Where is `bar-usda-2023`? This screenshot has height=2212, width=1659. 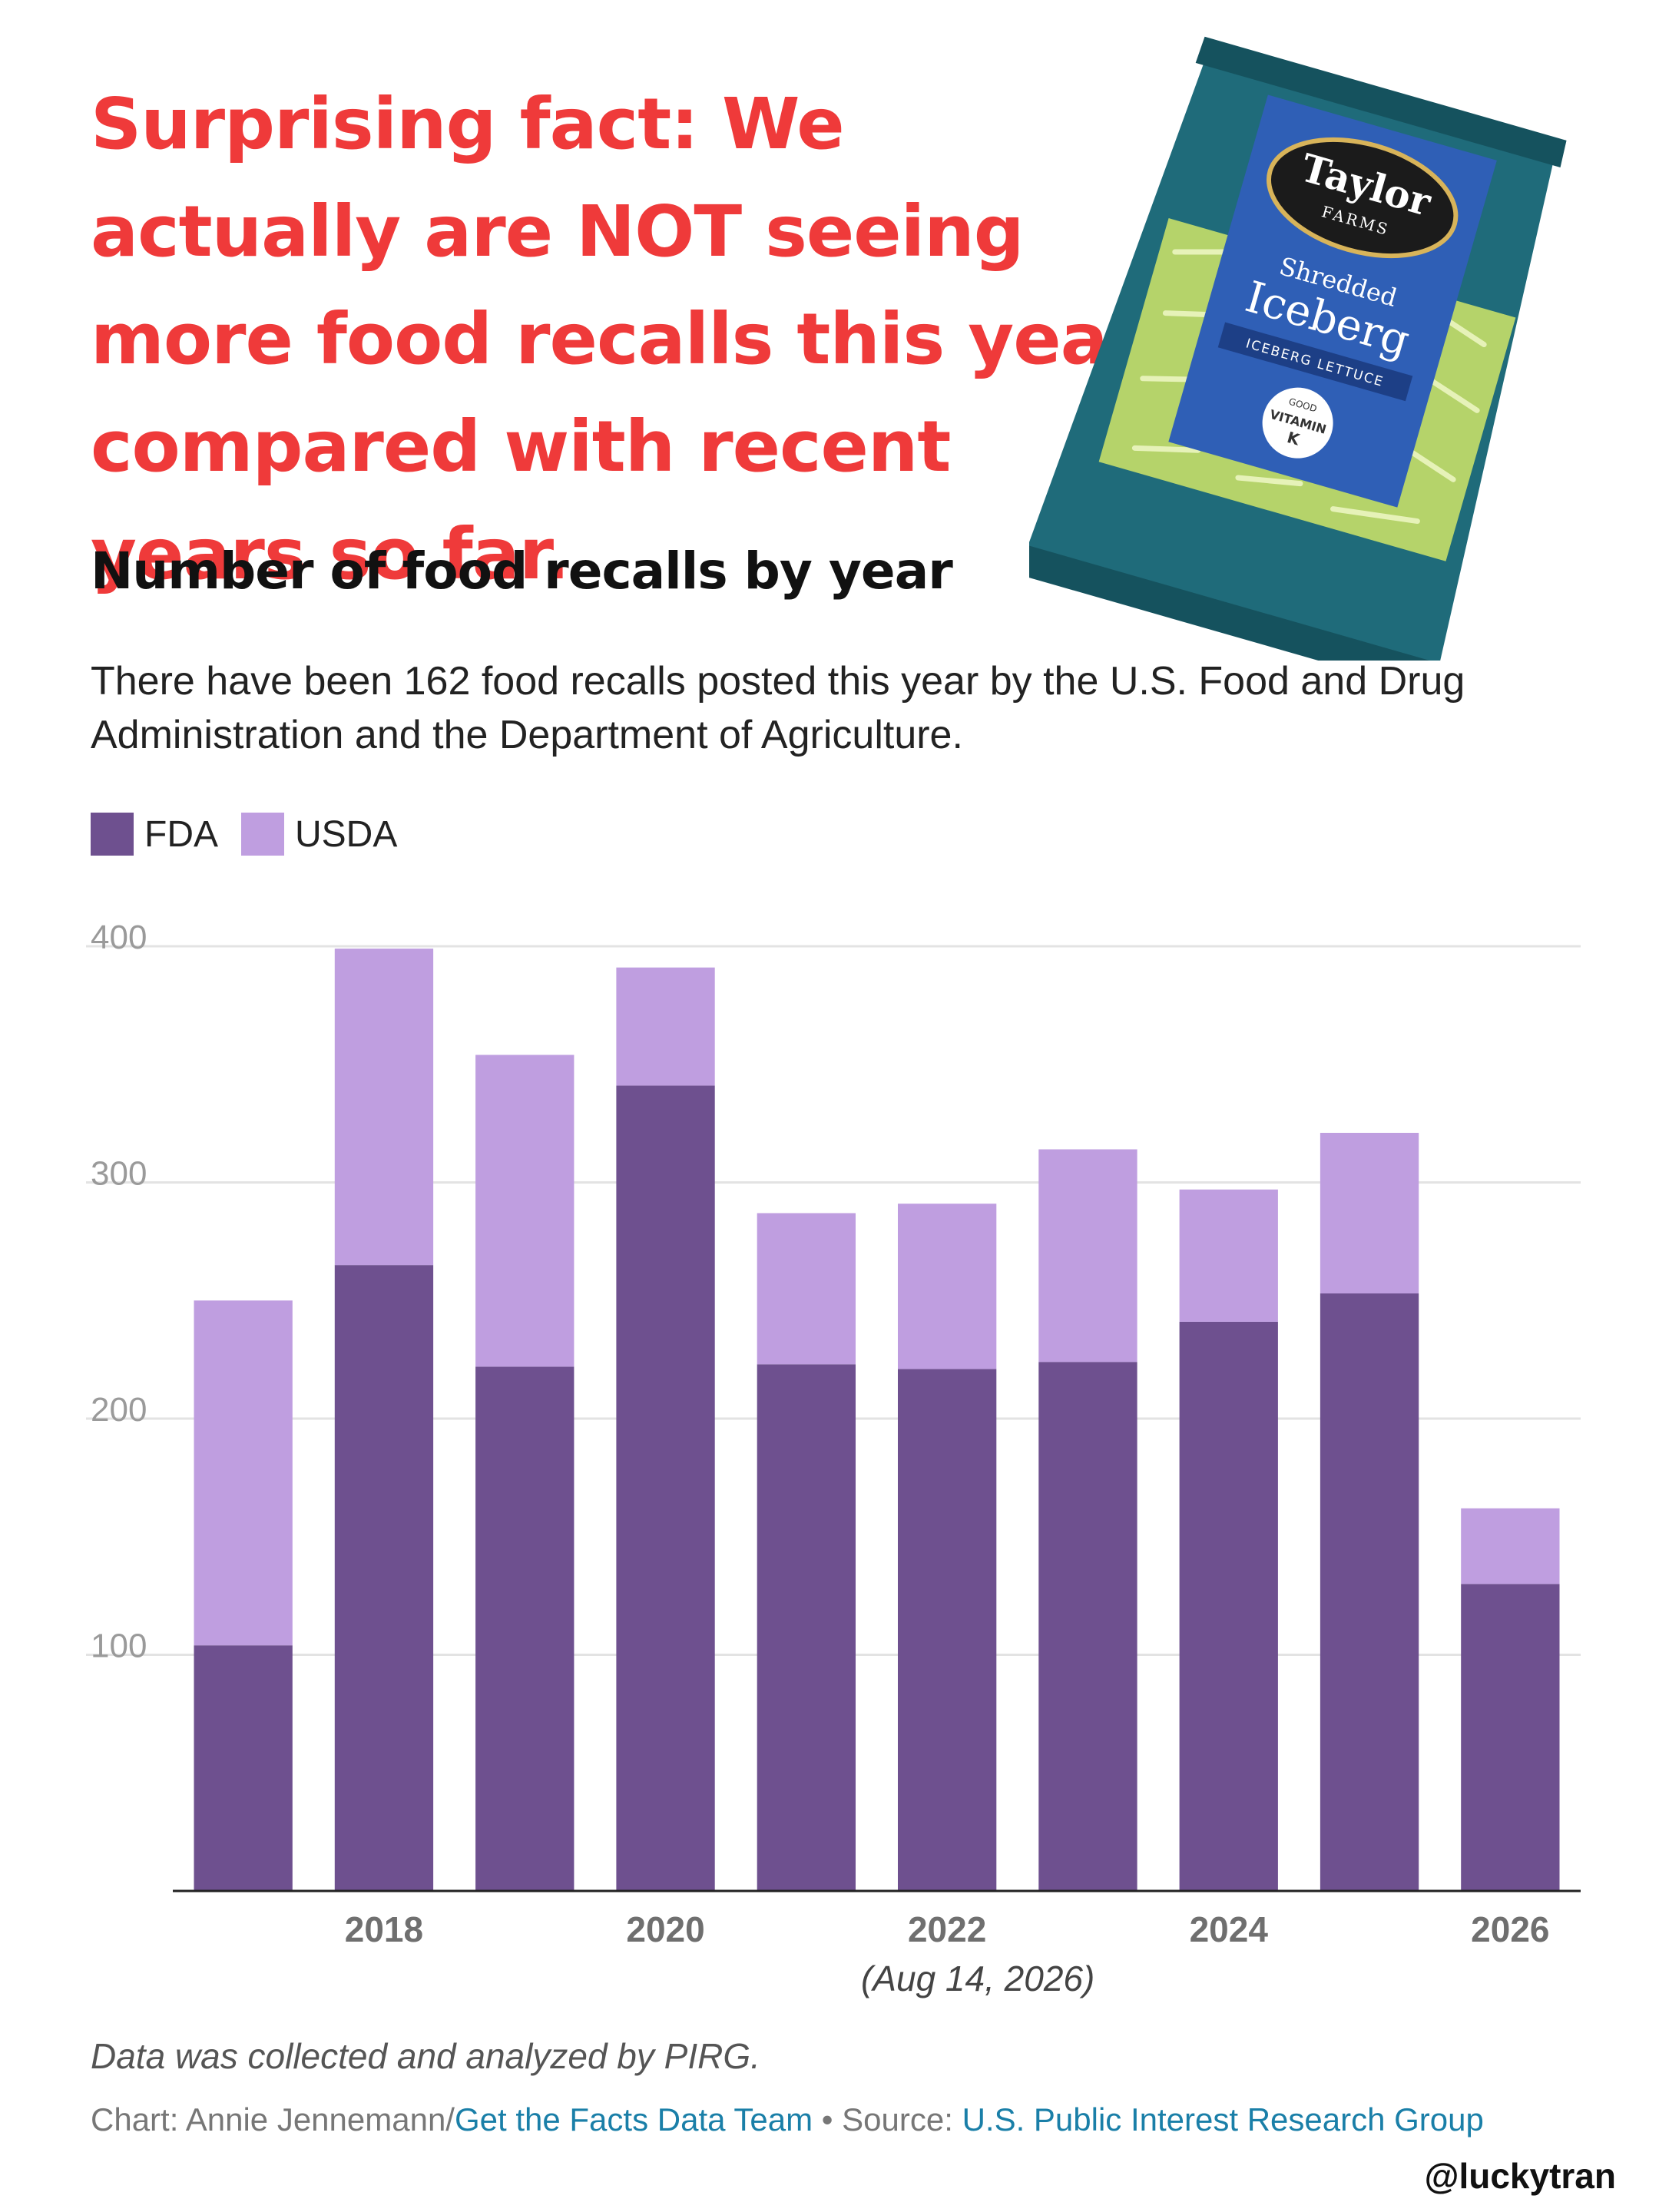 bar-usda-2023 is located at coordinates (1087, 1256).